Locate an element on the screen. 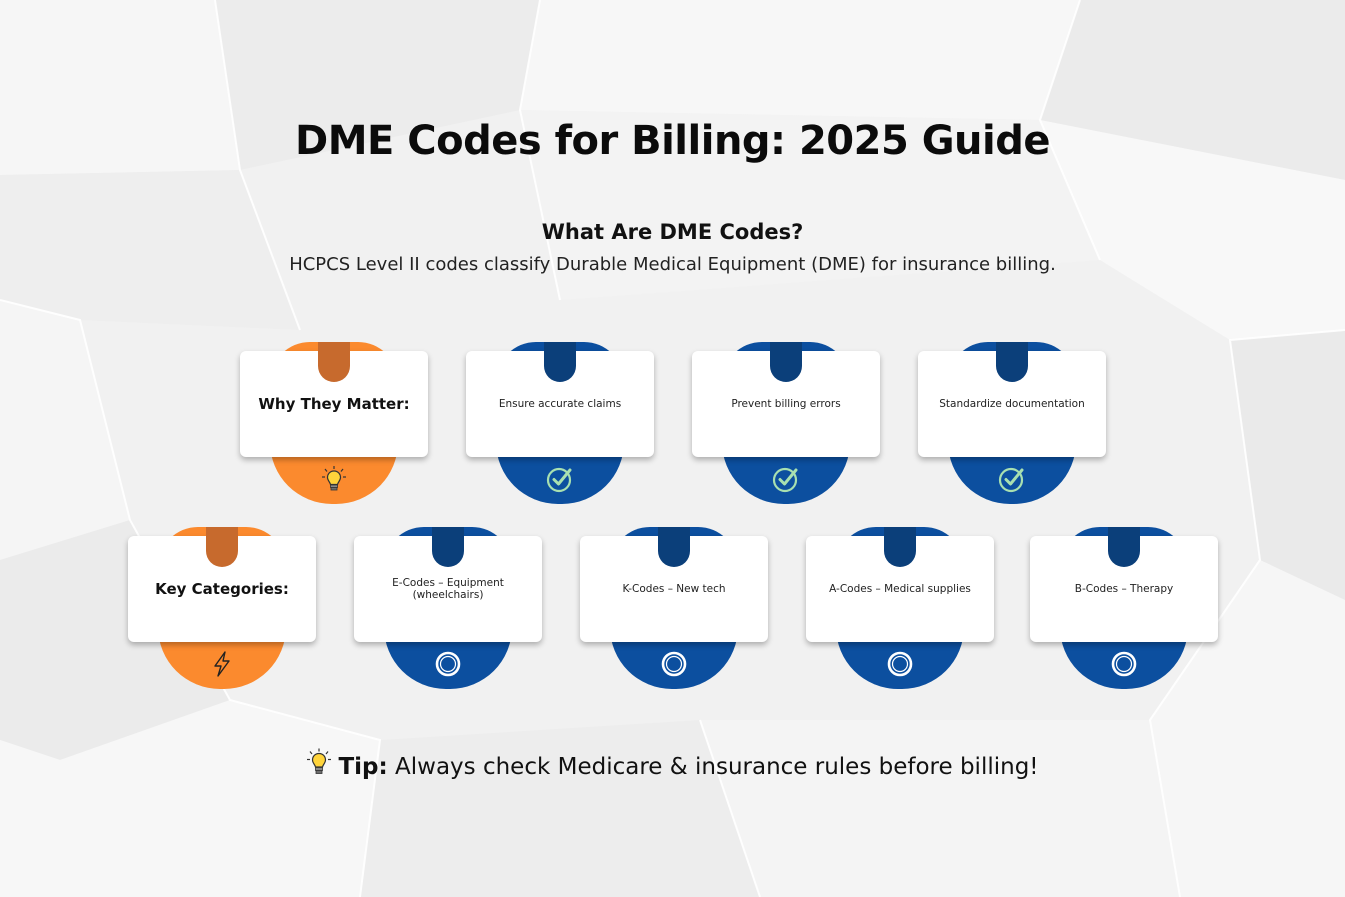  card-label: Ensure accurate claims is located at coordinates (560, 404).